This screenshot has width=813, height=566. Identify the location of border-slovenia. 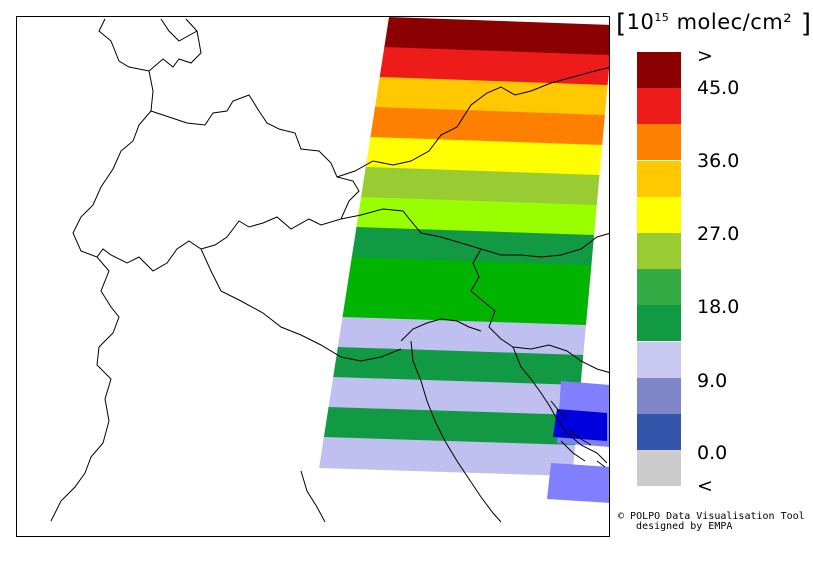
(539, 310).